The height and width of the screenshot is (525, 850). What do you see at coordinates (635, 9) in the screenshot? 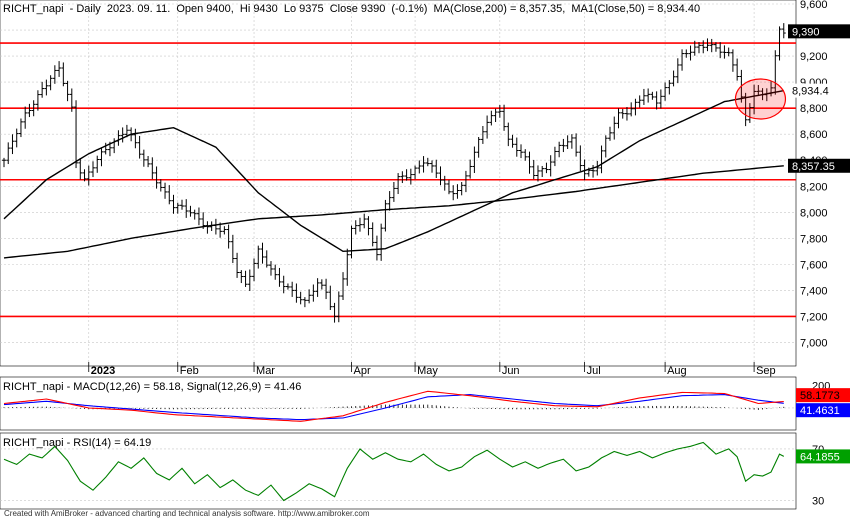
I see `ma50-value: MA1(Close,50) = 8,934.40` at bounding box center [635, 9].